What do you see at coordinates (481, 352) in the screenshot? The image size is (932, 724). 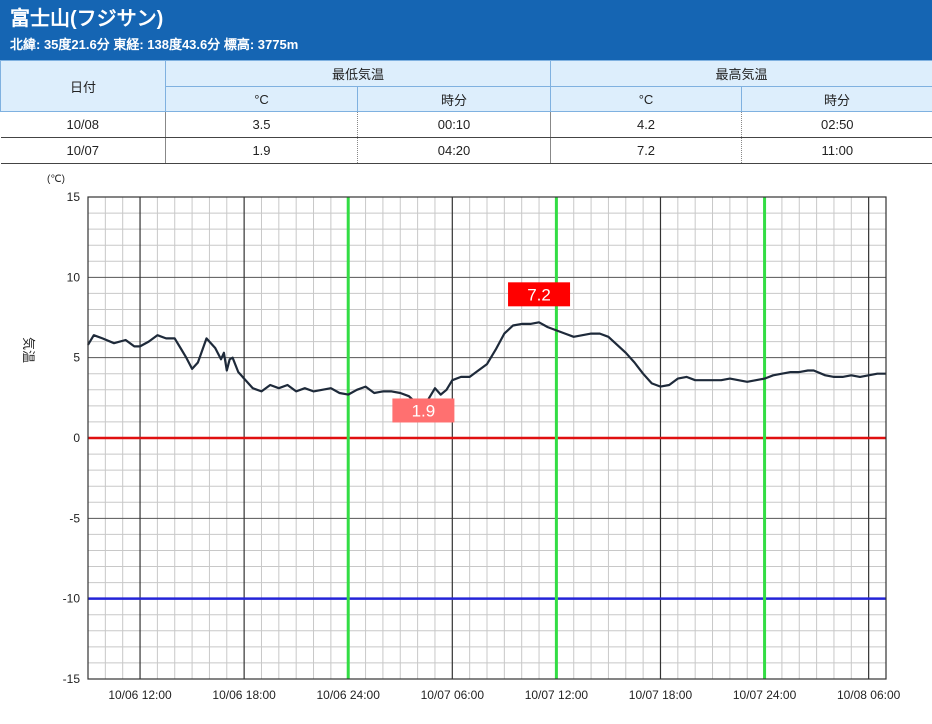 I see `annotation-layer: 7.2 1.9` at bounding box center [481, 352].